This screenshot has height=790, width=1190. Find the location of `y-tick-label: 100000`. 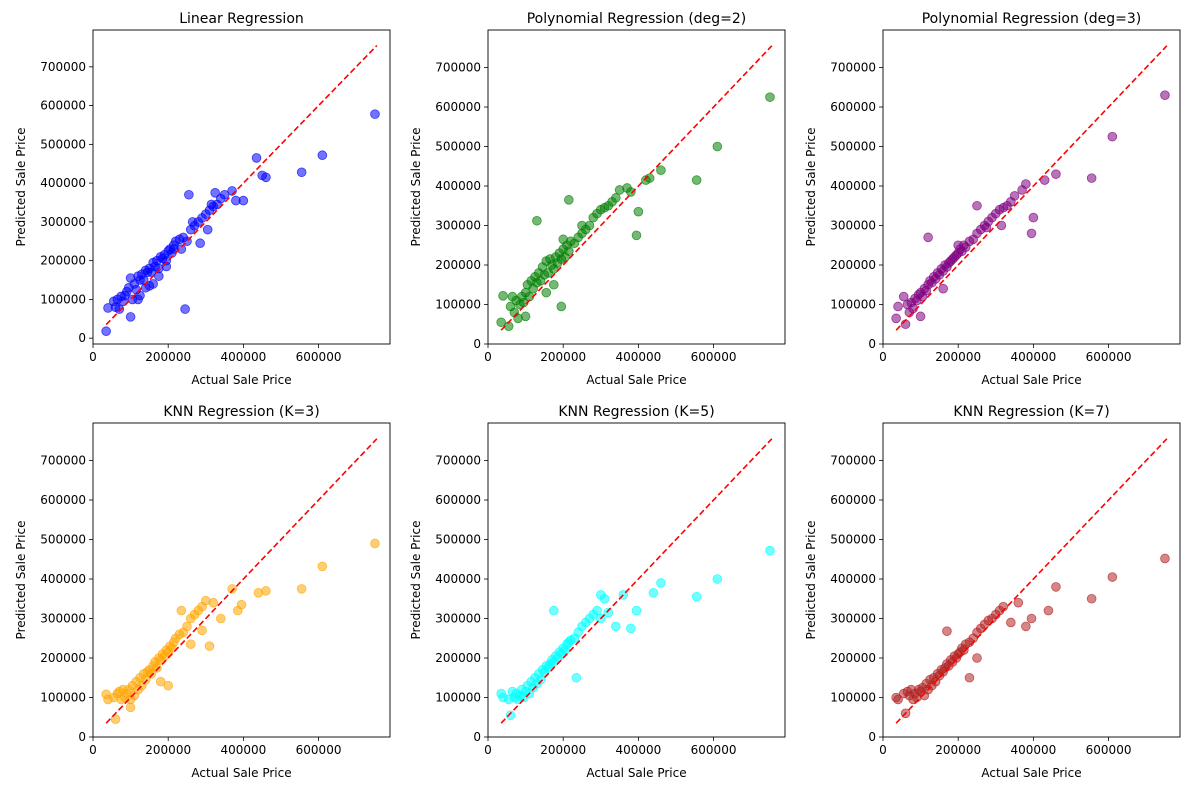

y-tick-label: 100000 is located at coordinates (458, 305).